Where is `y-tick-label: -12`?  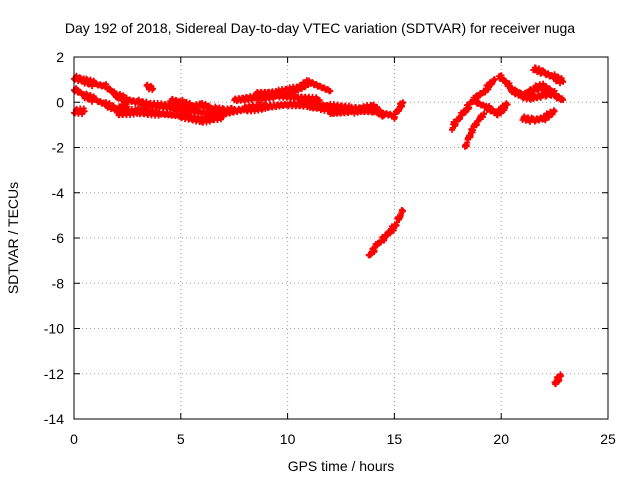 y-tick-label: -12 is located at coordinates (54, 374).